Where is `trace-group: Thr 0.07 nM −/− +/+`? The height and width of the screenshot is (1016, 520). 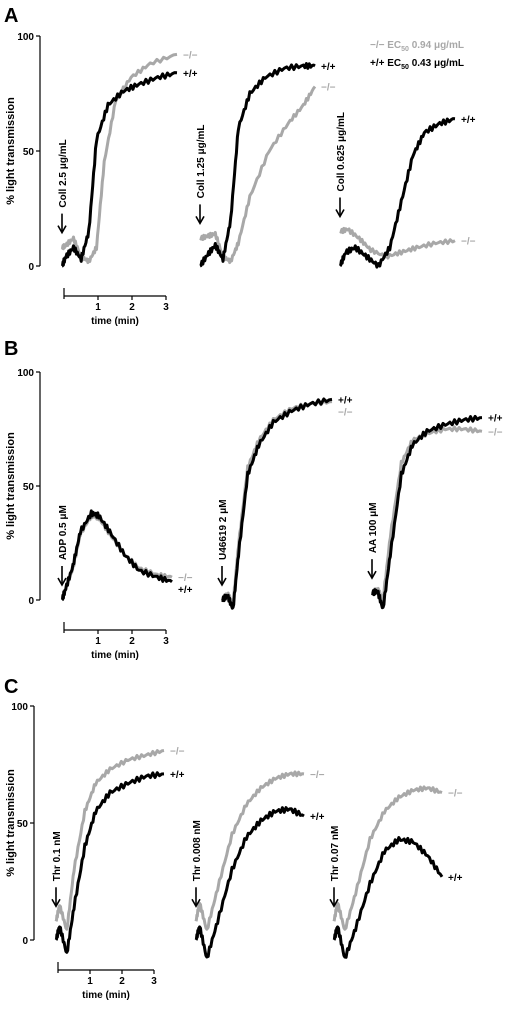
trace-group: Thr 0.07 nM −/− +/+ is located at coordinates (396, 872).